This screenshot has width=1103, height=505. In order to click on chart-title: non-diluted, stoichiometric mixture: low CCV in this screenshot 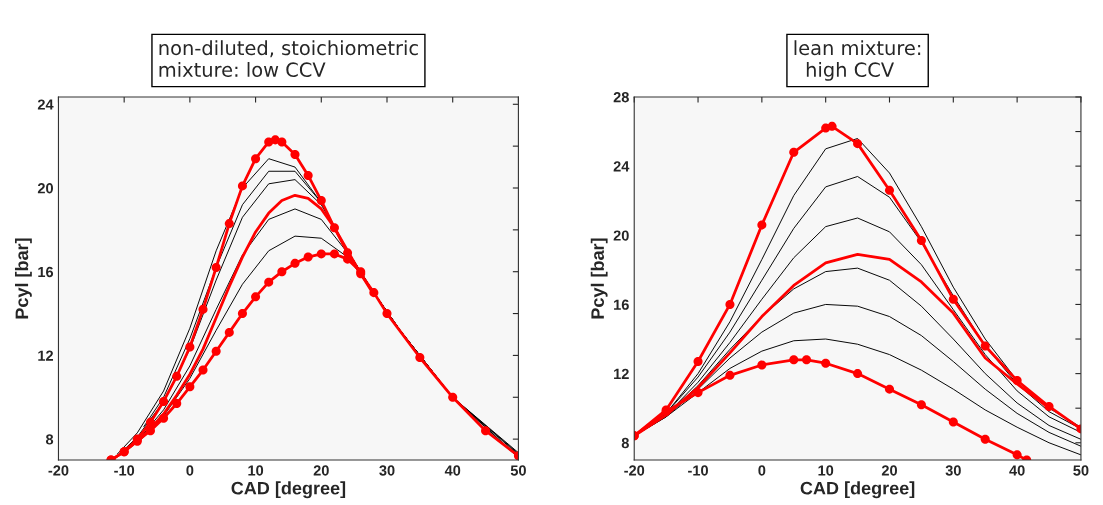, I will do `click(288, 59)`.